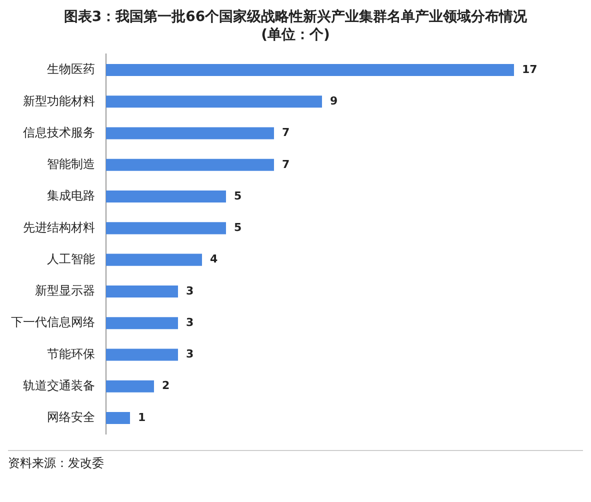  I want to click on data-label: 4, so click(214, 259).